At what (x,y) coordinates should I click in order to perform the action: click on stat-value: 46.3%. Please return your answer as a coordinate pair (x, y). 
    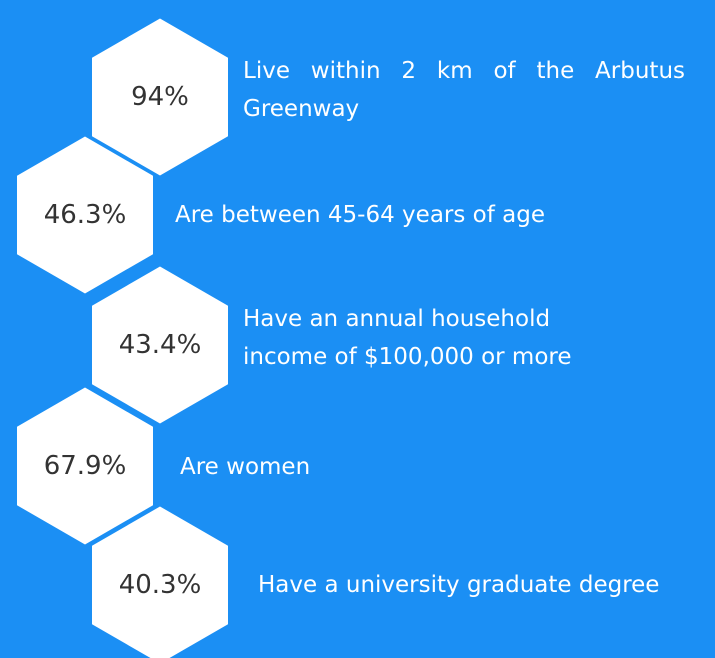
    Looking at the image, I should click on (85, 215).